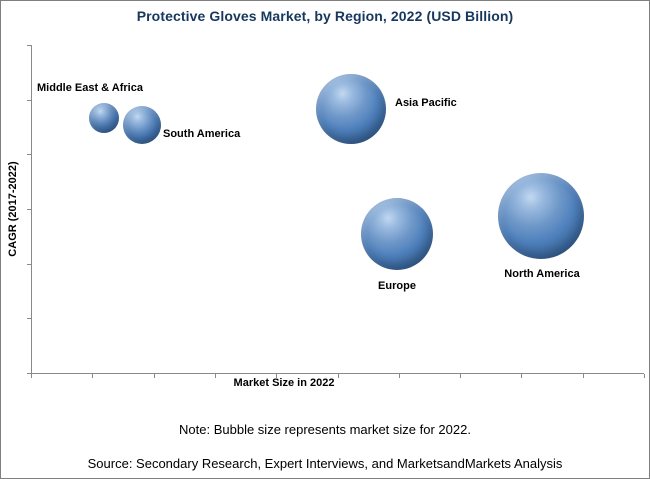 Image resolution: width=650 pixels, height=479 pixels. What do you see at coordinates (90, 88) in the screenshot?
I see `bubble-label-middle-east-africa: Middle East & Africa` at bounding box center [90, 88].